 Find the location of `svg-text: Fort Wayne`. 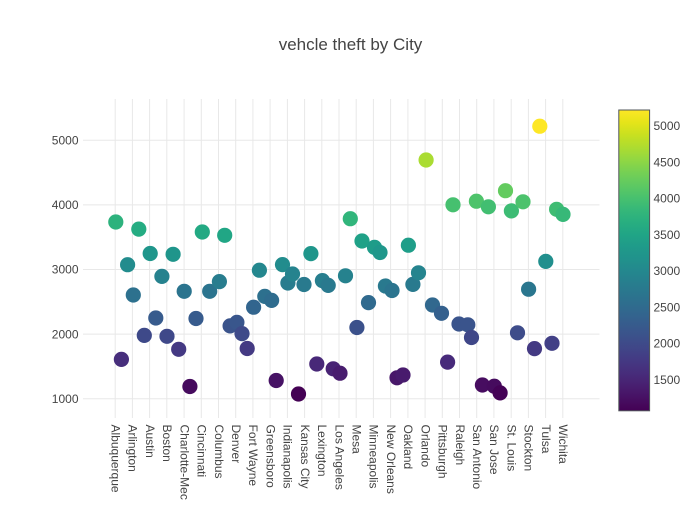

svg-text: Fort Wayne is located at coordinates (253, 456).